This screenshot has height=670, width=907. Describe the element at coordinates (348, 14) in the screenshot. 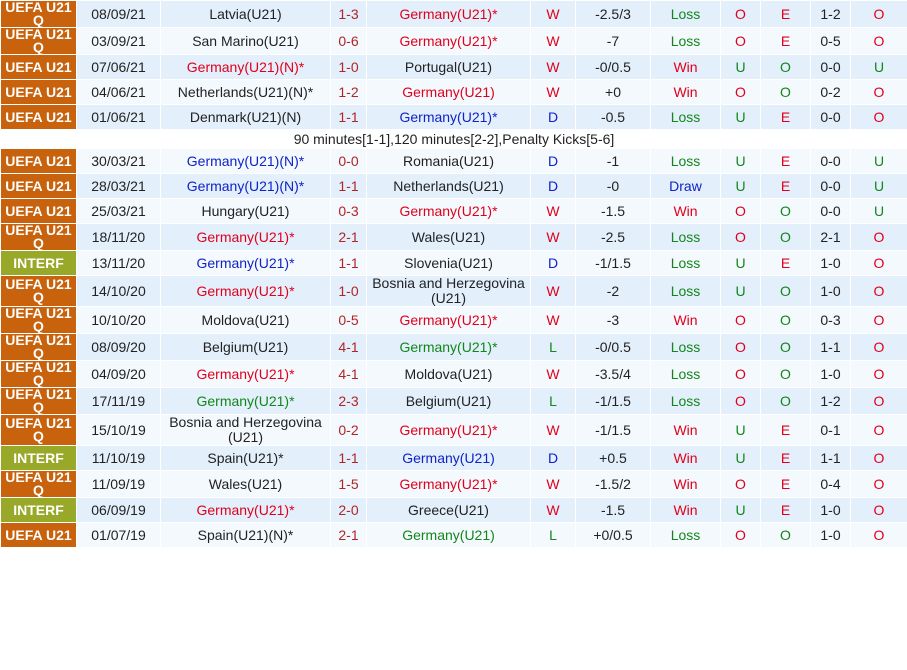

I see `score: 1-3` at that location.